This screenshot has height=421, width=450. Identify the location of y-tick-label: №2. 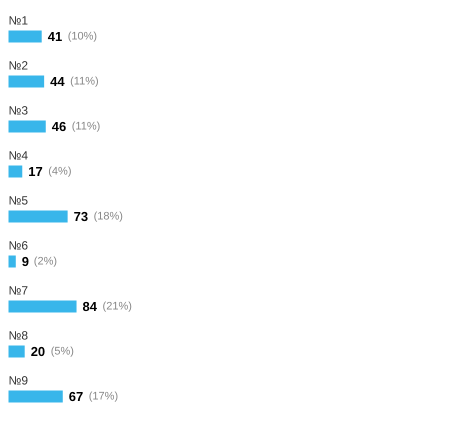
(18, 65).